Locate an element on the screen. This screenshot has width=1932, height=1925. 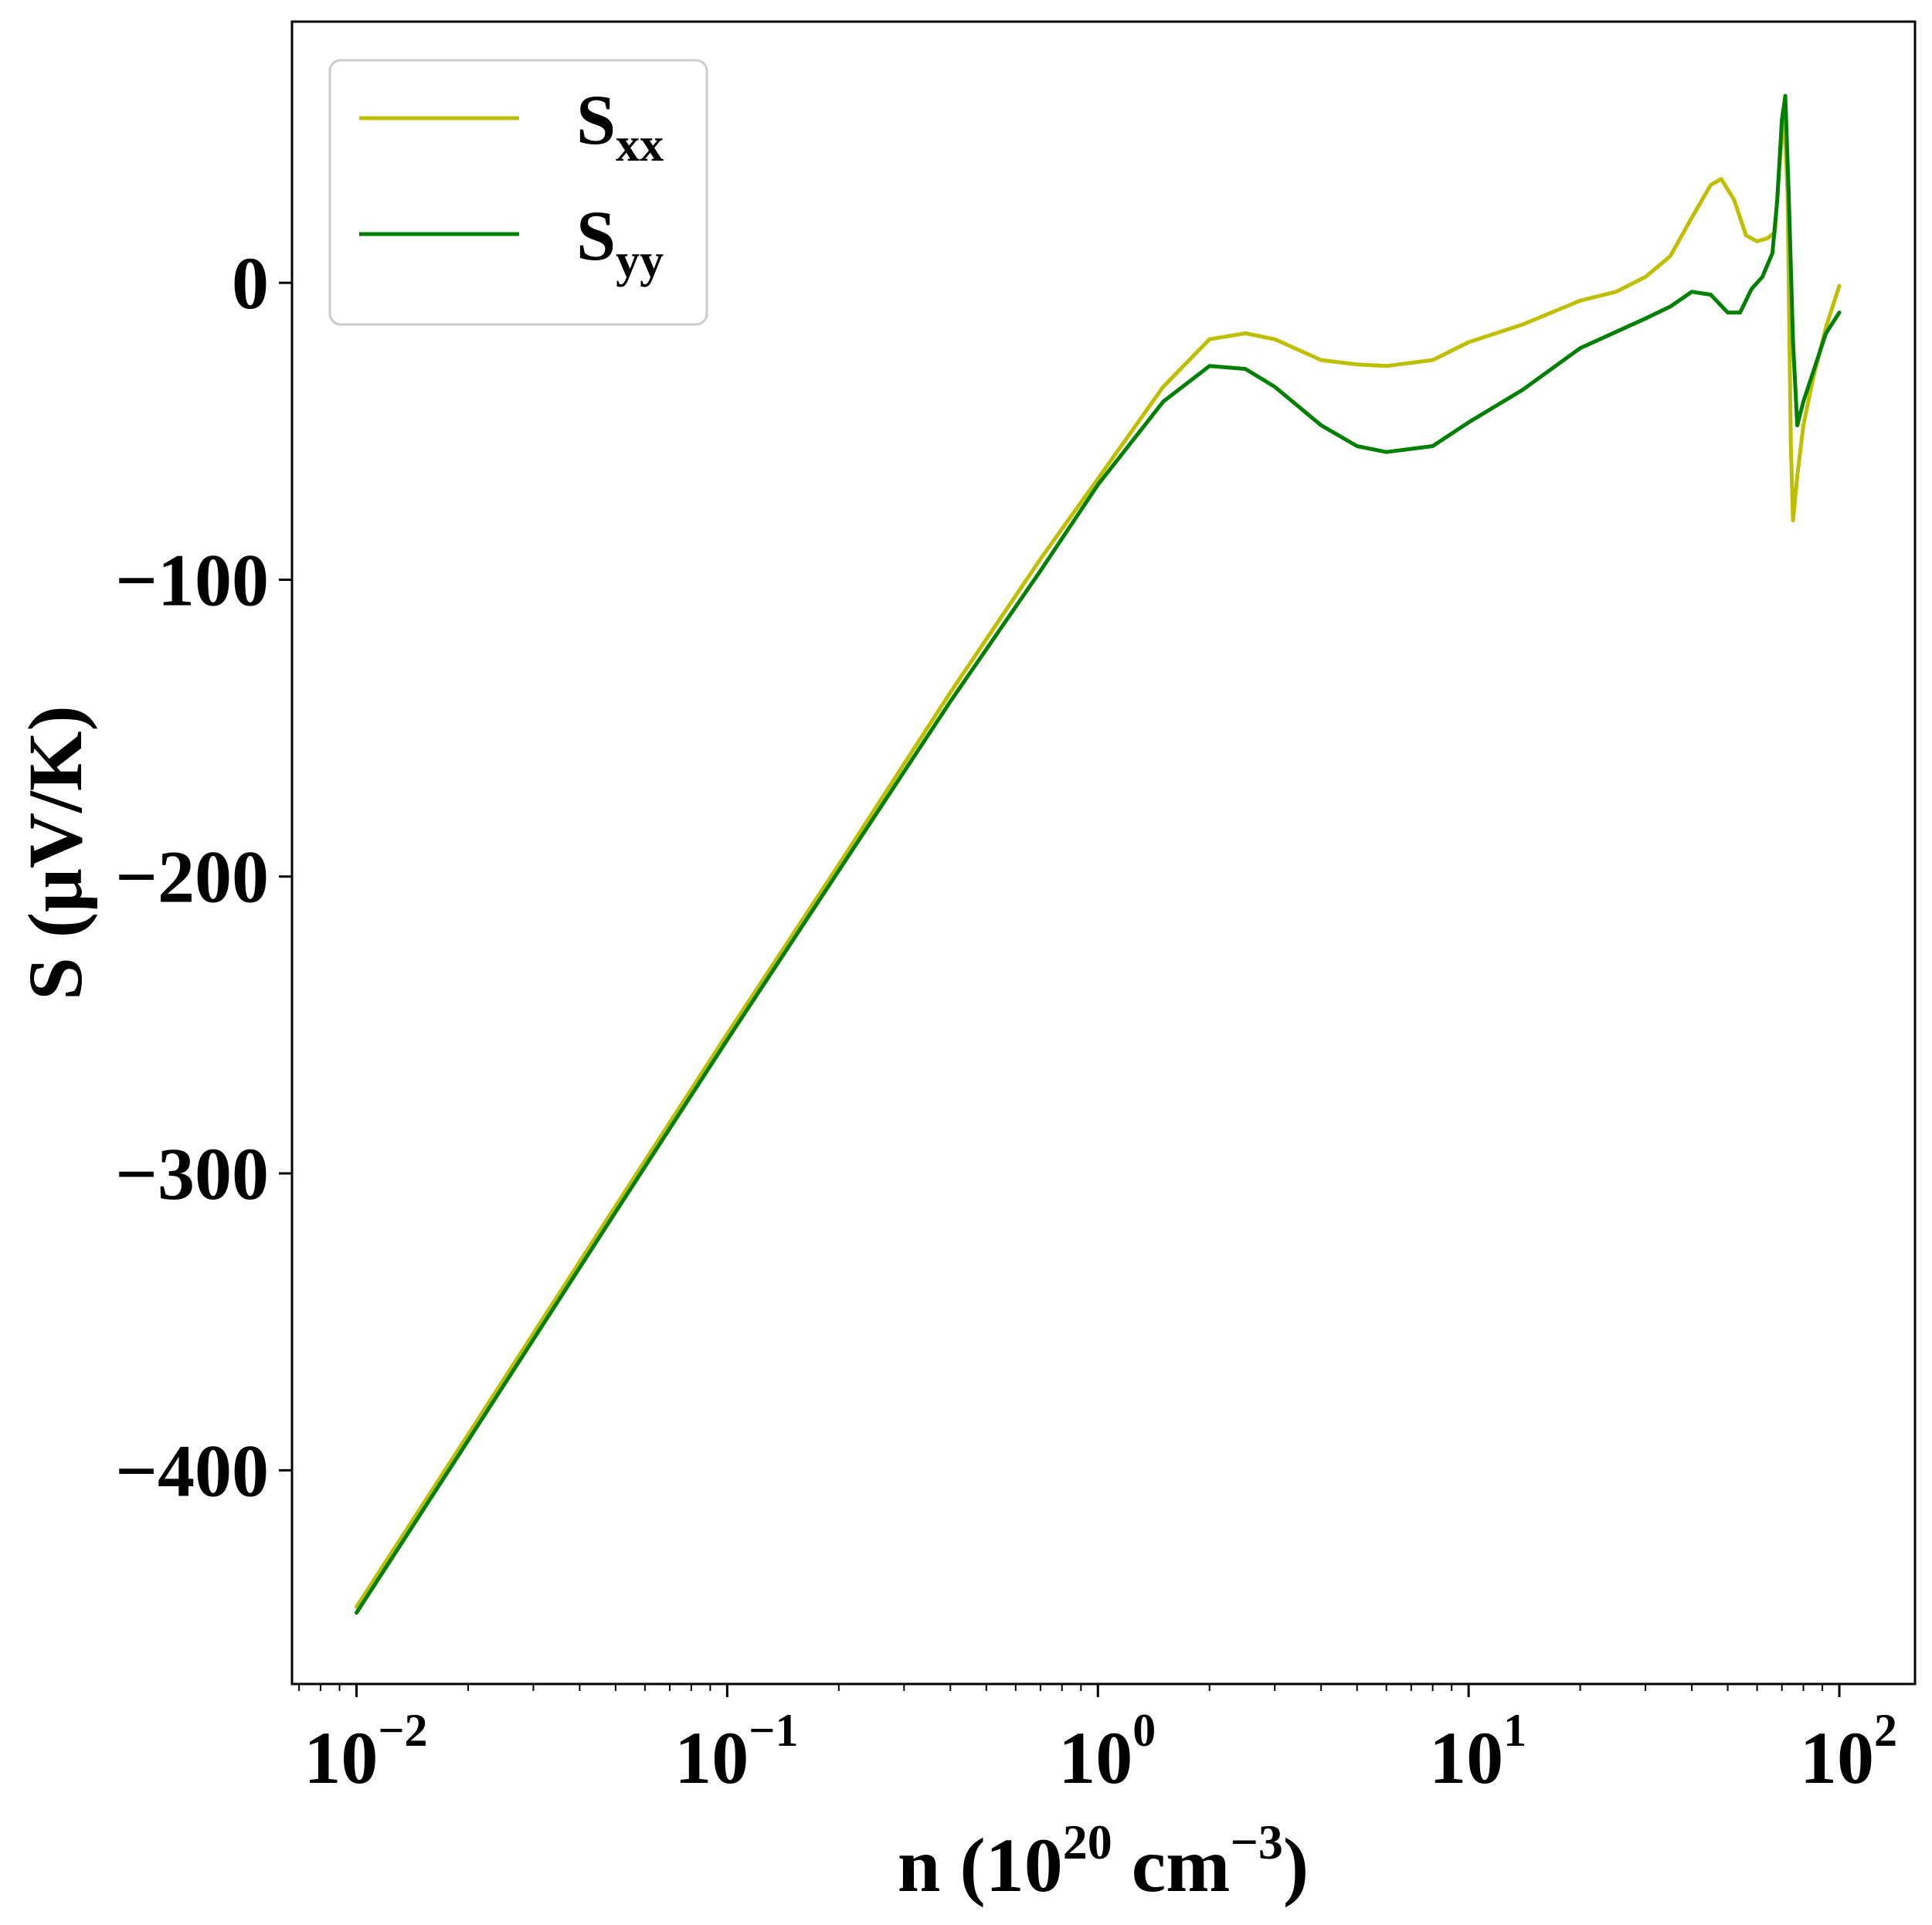
x-axis-label-base: n (10 is located at coordinates (981, 1865).